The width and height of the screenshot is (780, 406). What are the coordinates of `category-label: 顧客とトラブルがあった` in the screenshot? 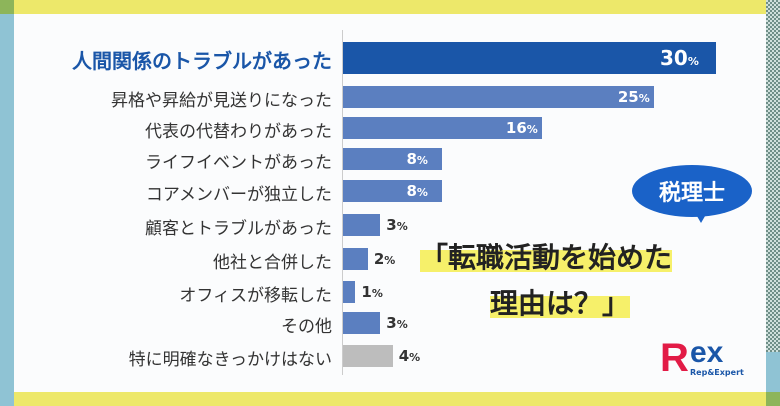 It's located at (238, 229).